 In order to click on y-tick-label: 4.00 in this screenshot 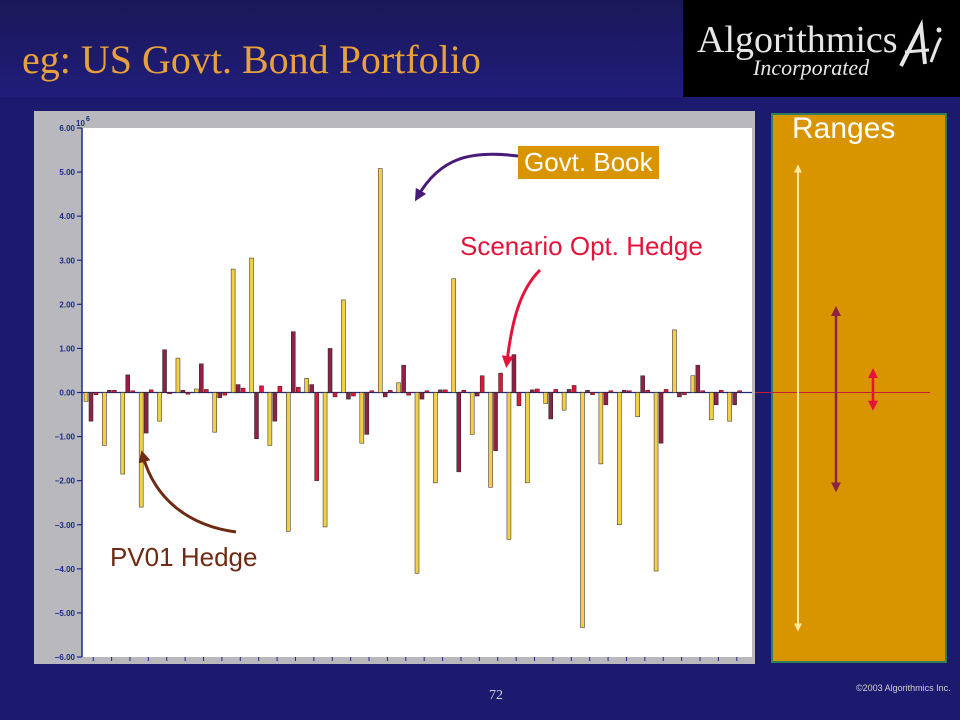, I will do `click(67, 216)`.